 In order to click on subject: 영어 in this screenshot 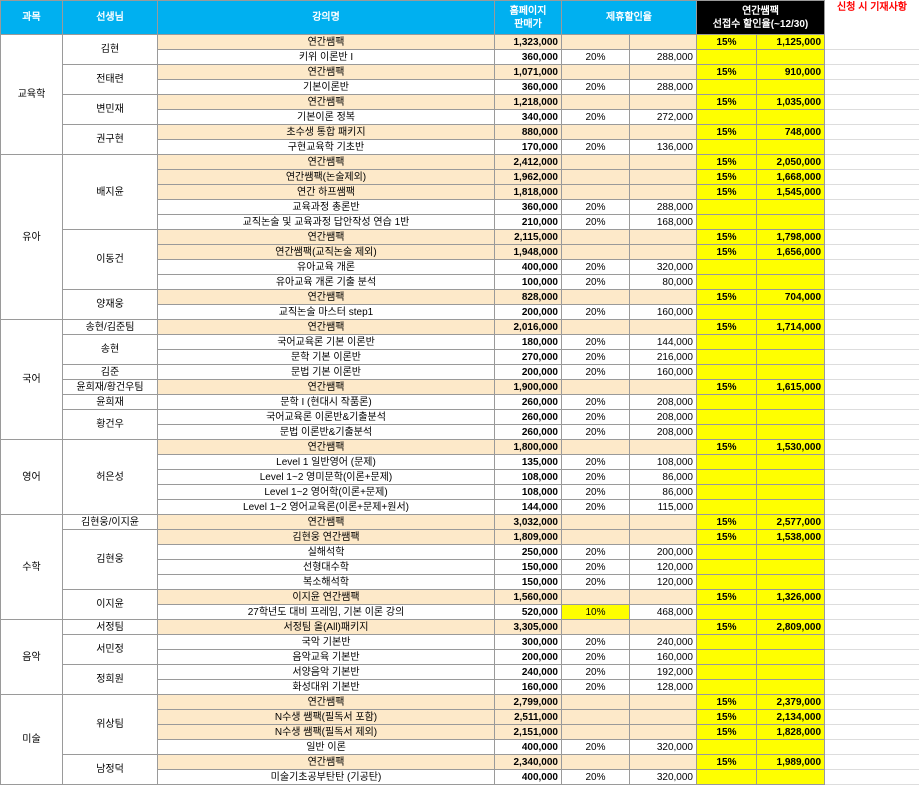, I will do `click(31, 477)`.